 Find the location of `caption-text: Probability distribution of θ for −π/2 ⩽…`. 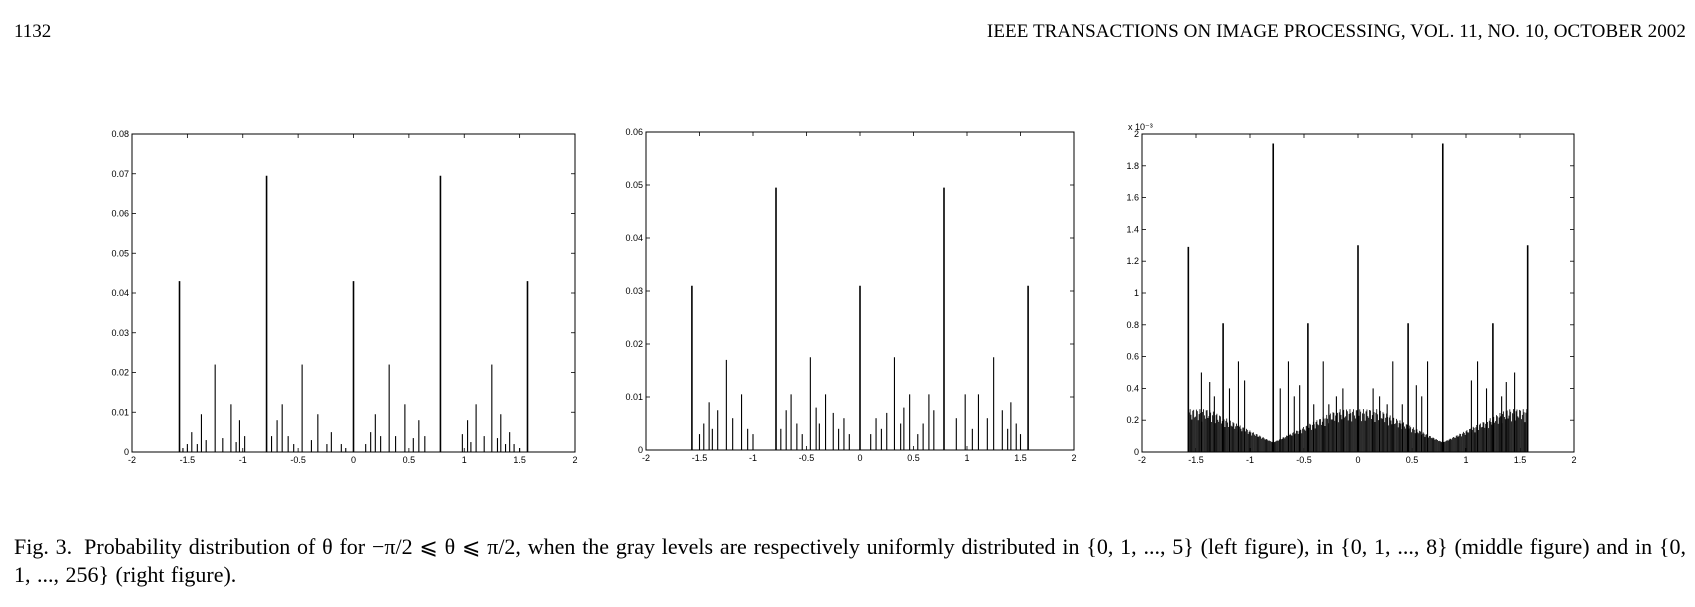

caption-text: Probability distribution of θ for −π/2 ⩽… is located at coordinates (850, 560).